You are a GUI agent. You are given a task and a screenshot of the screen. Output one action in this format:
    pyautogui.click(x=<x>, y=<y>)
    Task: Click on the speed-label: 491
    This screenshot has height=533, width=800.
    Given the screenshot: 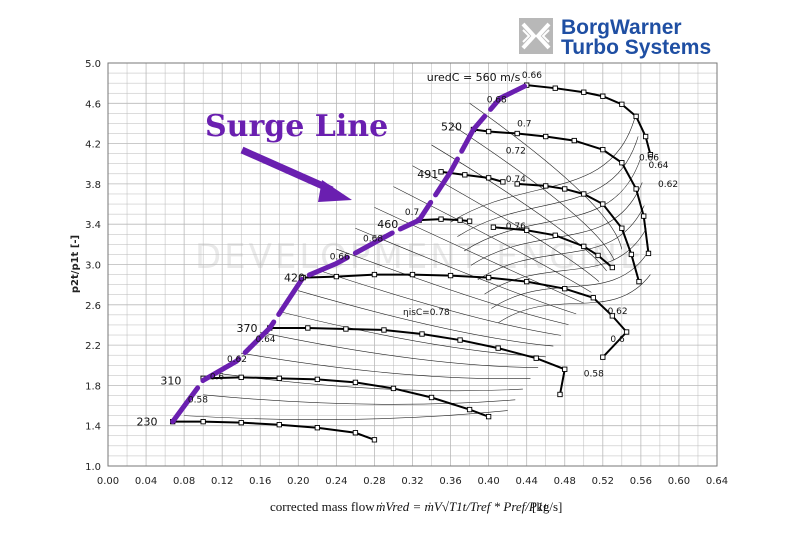 What is the action you would take?
    pyautogui.click(x=427, y=174)
    